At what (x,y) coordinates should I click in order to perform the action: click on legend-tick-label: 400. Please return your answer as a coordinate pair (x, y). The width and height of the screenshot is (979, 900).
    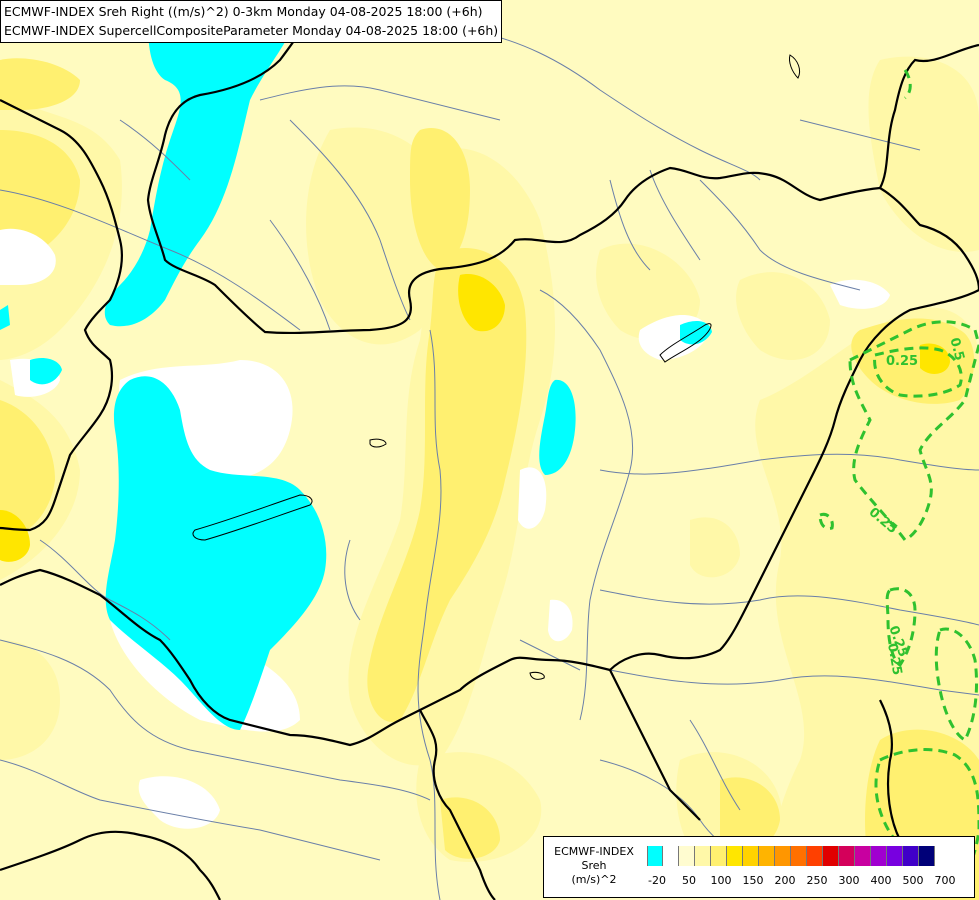
    Looking at the image, I should click on (881, 880).